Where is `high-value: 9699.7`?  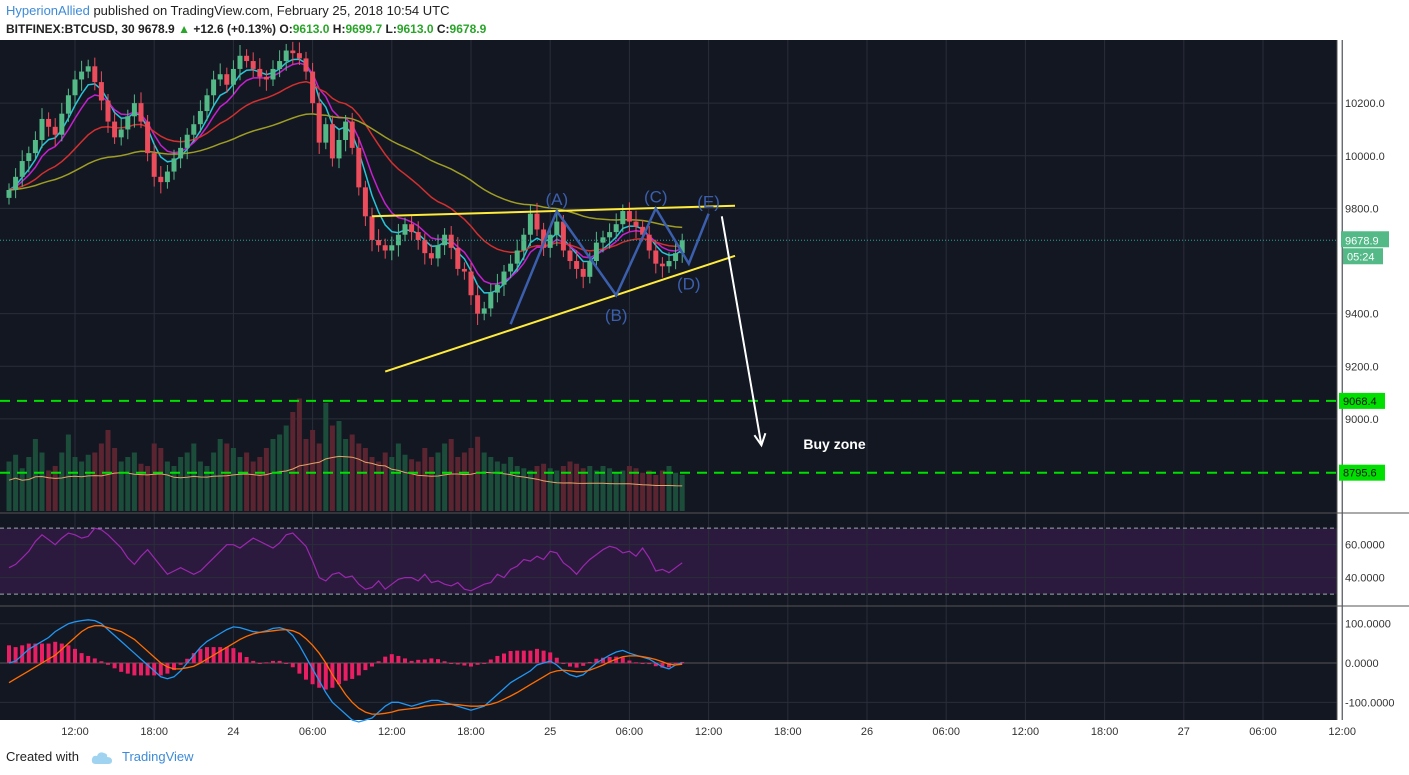
high-value: 9699.7 is located at coordinates (364, 29).